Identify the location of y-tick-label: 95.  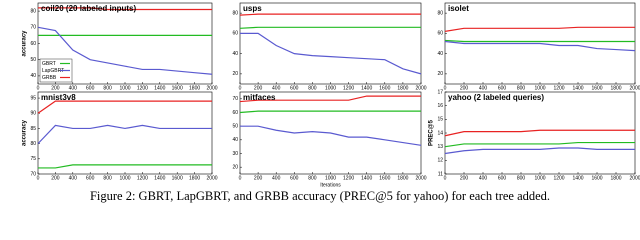
(33, 98).